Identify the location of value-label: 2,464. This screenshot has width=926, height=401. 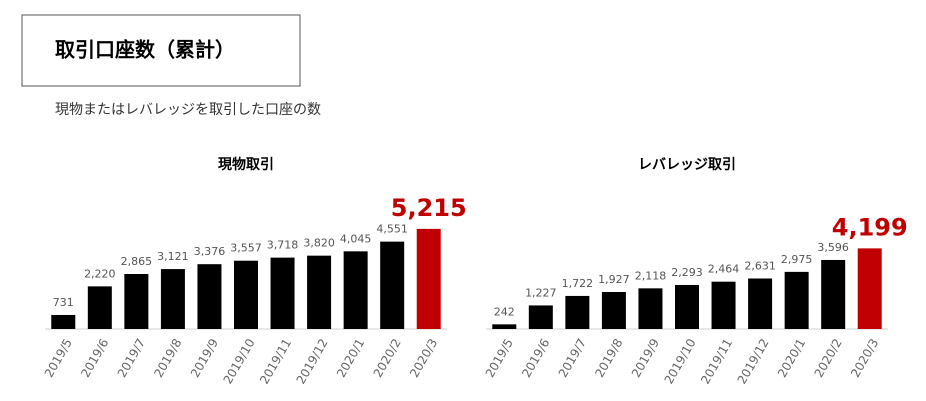
(724, 269).